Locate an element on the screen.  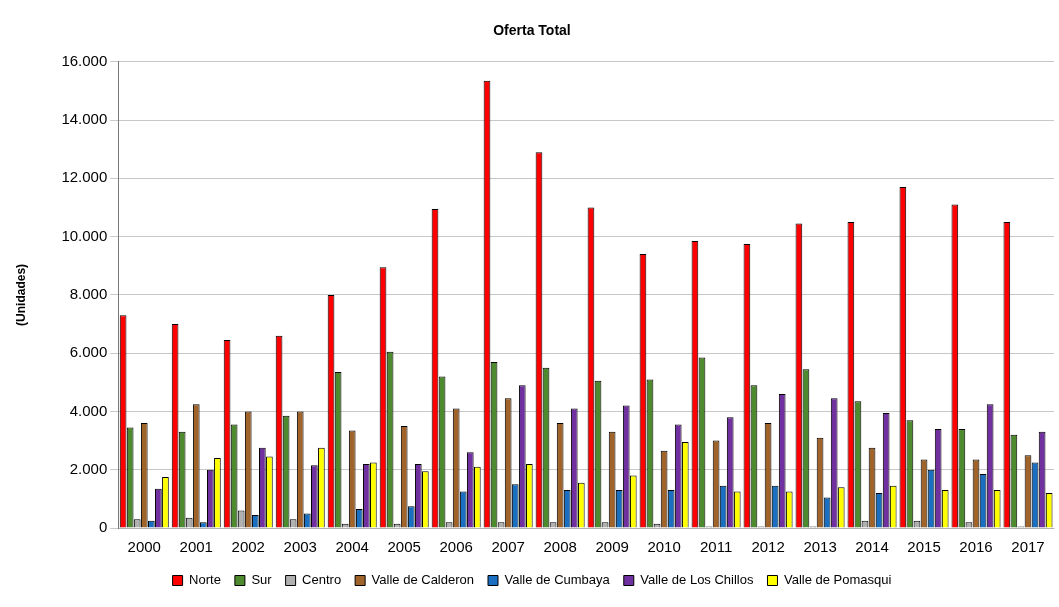
y-tick-label: 0 is located at coordinates (103, 527).